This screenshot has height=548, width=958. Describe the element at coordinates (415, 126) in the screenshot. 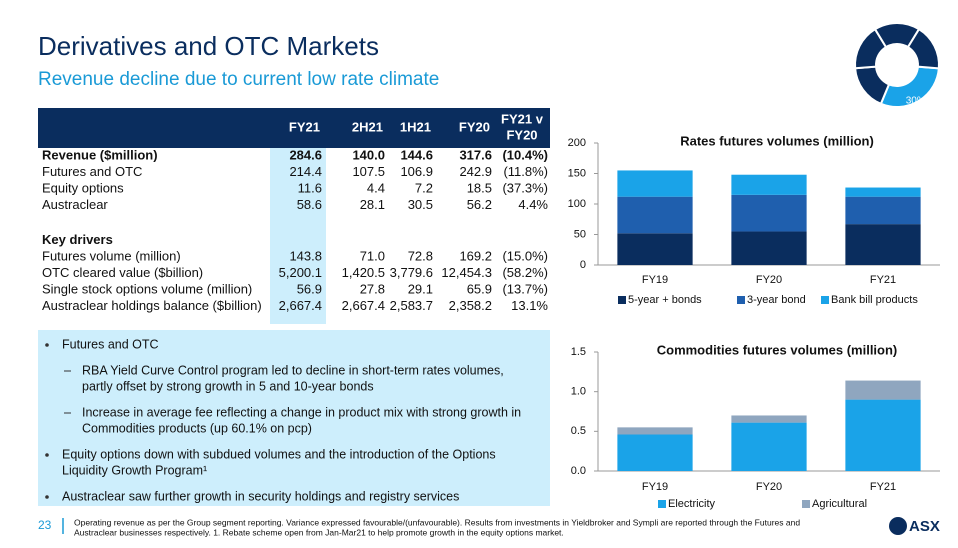

I see `table-header: 1H21` at that location.